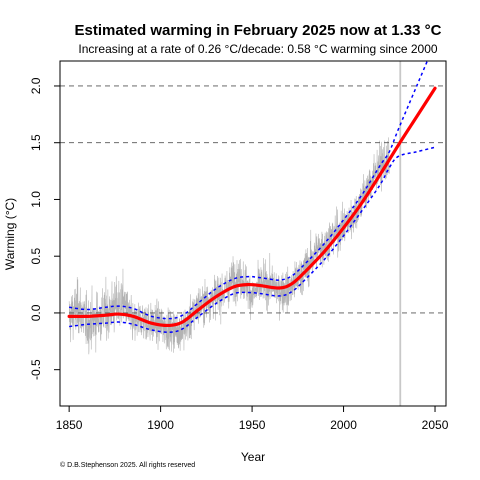  Describe the element at coordinates (435, 425) in the screenshot. I see `x-tick-label: 2050` at that location.